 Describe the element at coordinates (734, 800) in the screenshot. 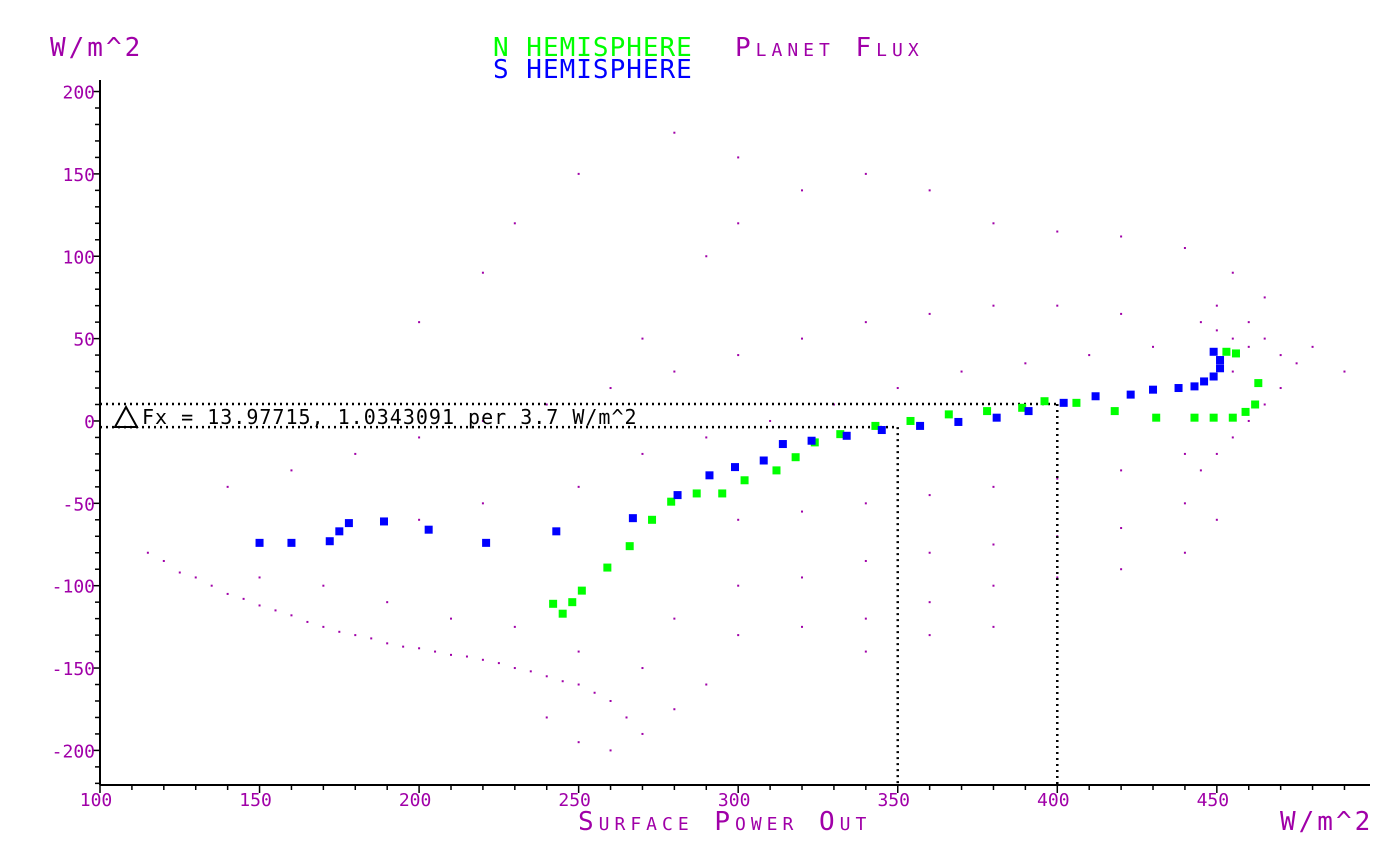

I see `x-tick-label: 300` at that location.